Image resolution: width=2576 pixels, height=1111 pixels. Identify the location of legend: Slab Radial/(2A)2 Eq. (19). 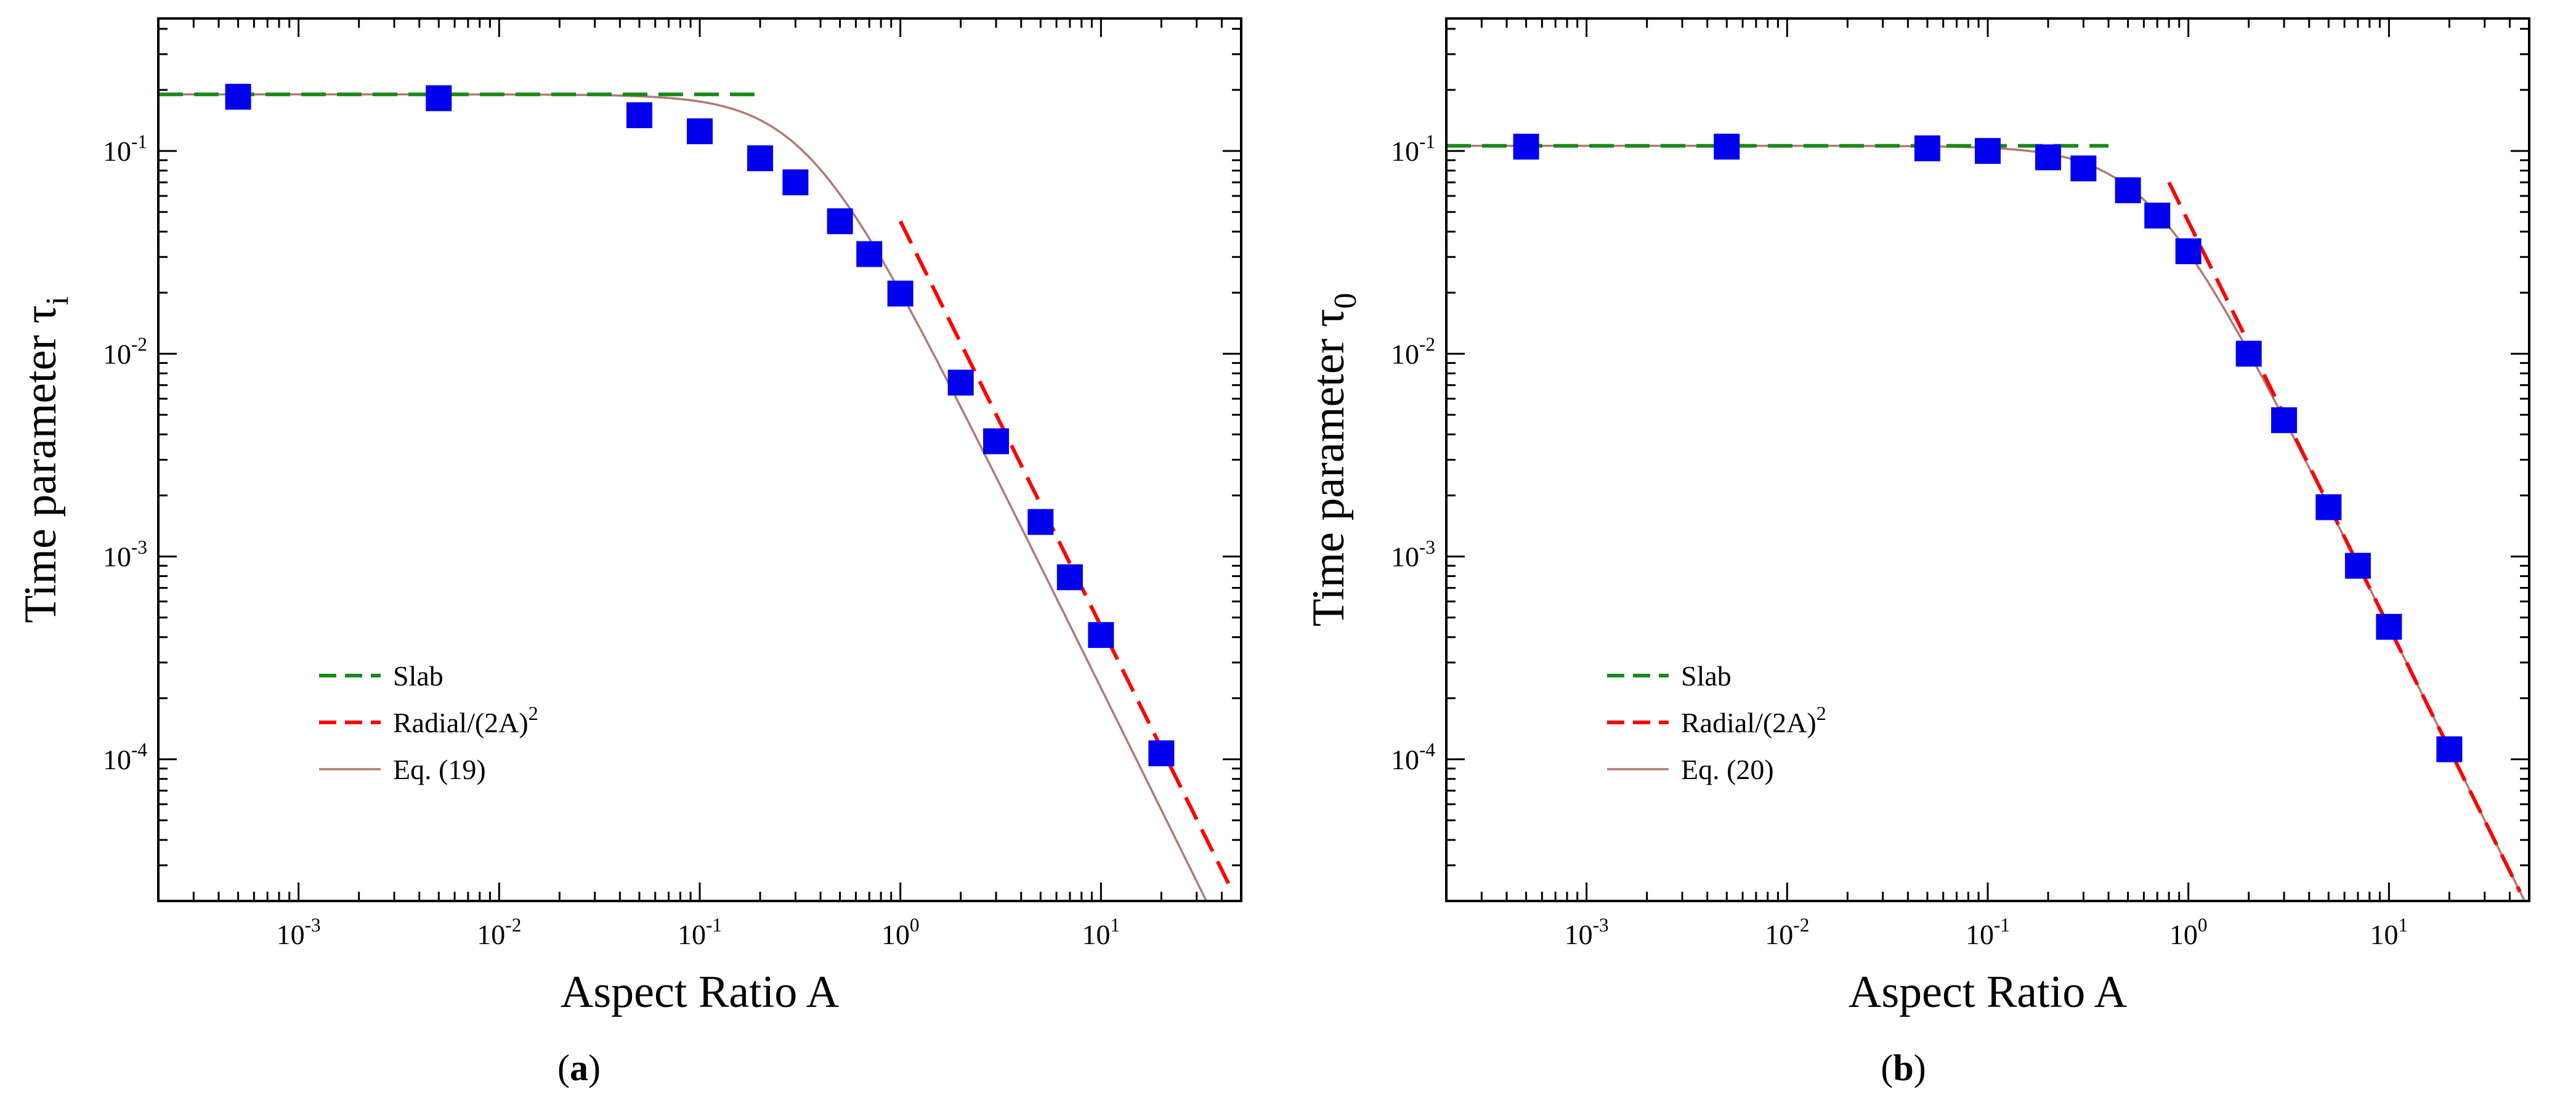
(428, 723).